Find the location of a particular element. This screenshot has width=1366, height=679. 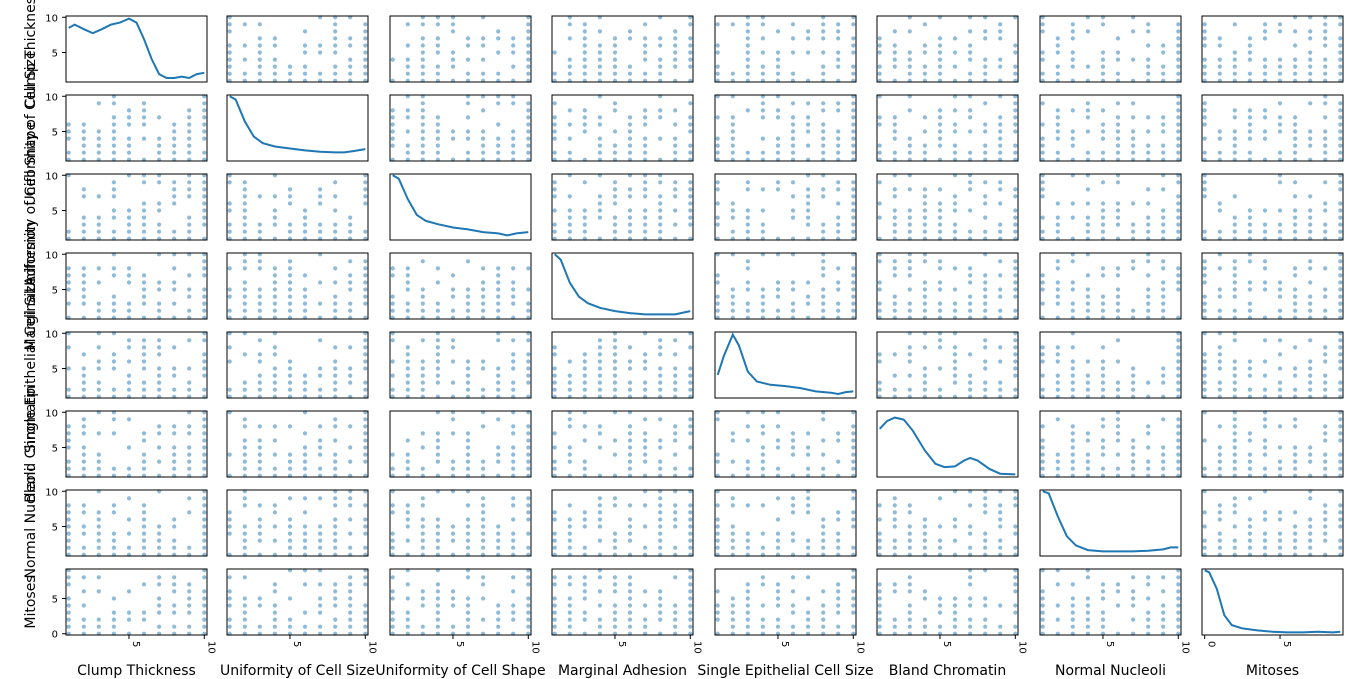

cell-frame is located at coordinates (136, 365).